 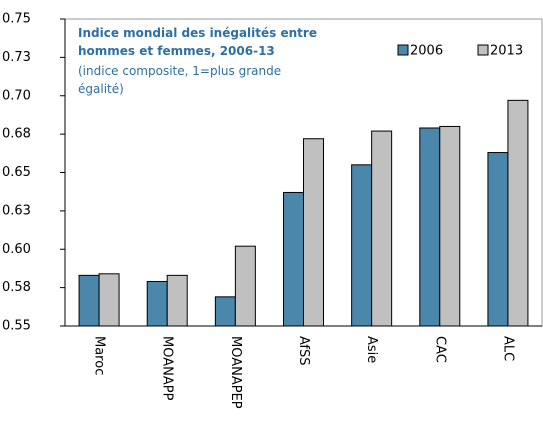 I want to click on y-tick-label: 0.68, so click(x=16, y=134).